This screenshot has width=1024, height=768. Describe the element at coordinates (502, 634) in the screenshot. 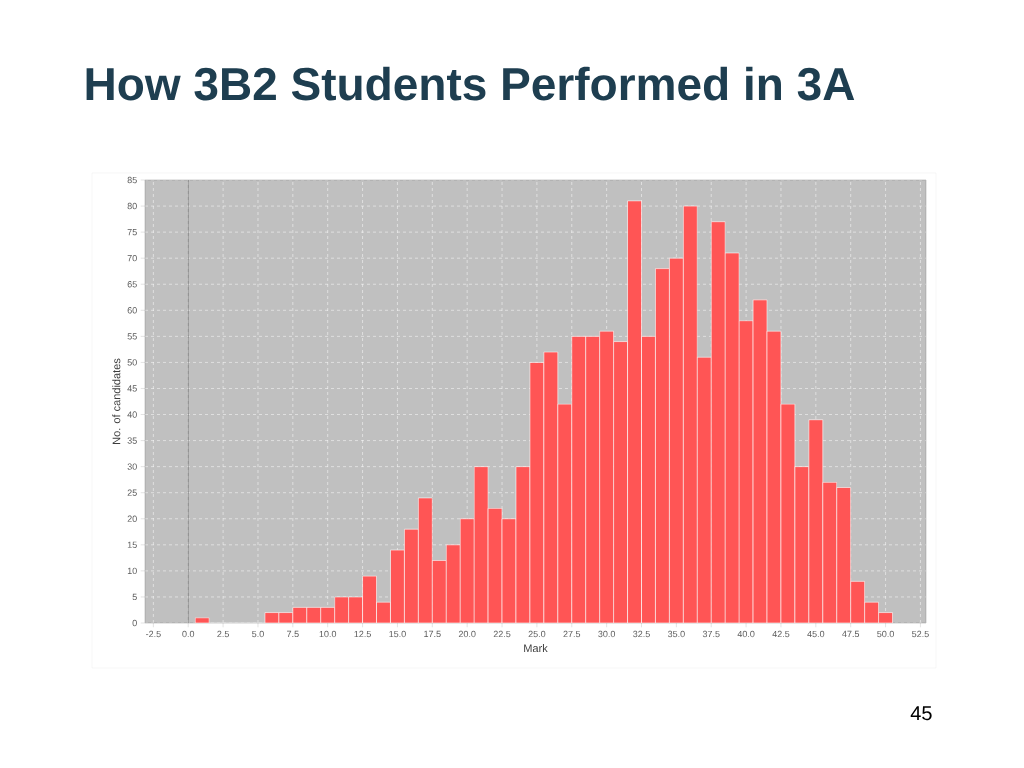

I see `x-tick-label: 22.5` at that location.